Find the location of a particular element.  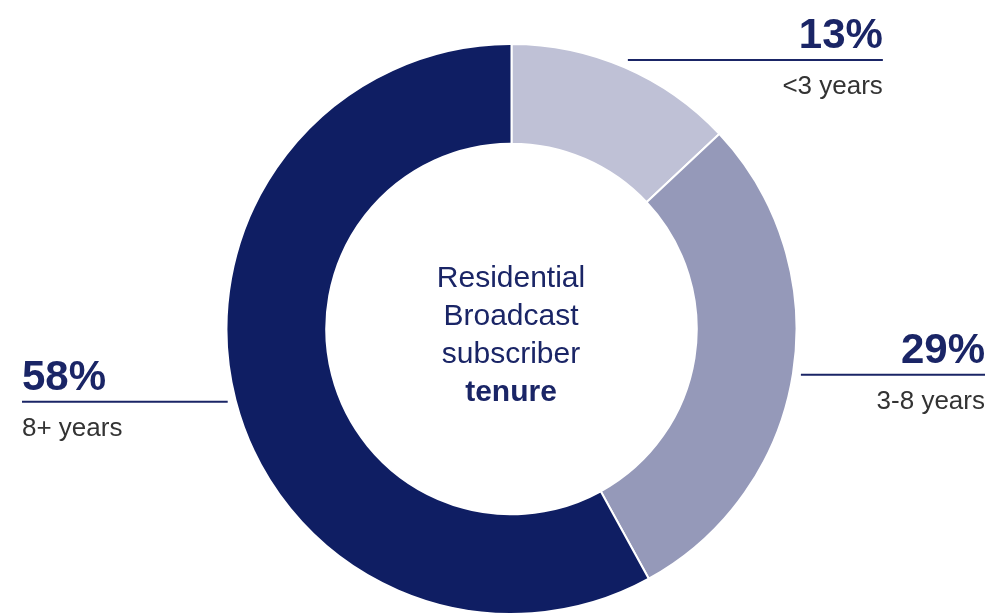

data-label: 13% is located at coordinates (840, 34).